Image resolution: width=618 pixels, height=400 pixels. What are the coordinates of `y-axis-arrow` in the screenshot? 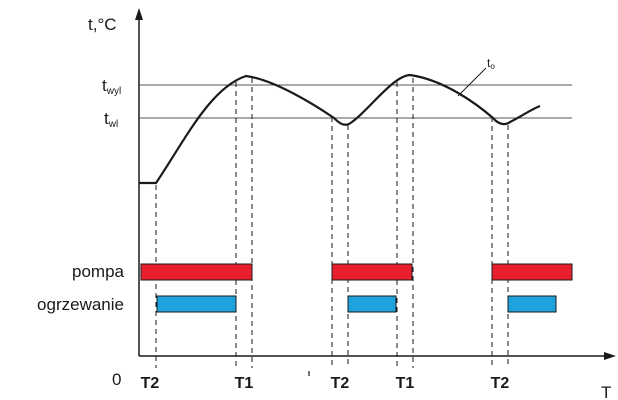 It's located at (139, 14).